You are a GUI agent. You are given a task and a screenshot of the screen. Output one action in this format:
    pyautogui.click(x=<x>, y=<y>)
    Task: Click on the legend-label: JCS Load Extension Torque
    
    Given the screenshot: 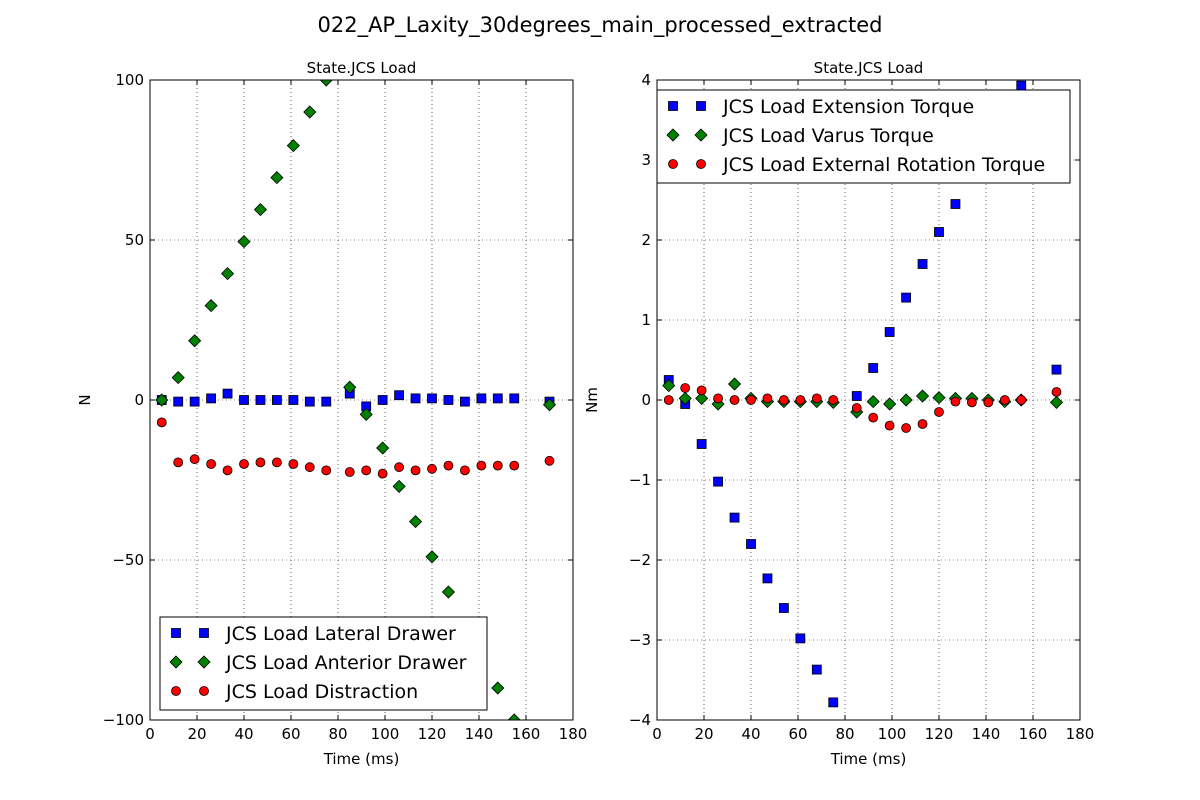 What is the action you would take?
    pyautogui.click(x=848, y=107)
    